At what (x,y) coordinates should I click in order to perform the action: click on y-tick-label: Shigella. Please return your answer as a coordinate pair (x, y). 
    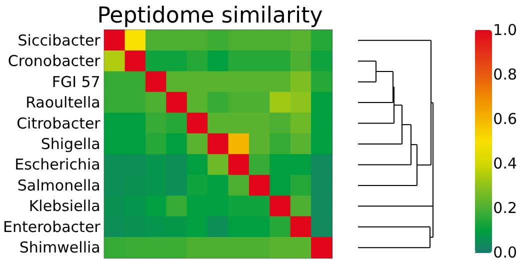
    Looking at the image, I should click on (70, 144).